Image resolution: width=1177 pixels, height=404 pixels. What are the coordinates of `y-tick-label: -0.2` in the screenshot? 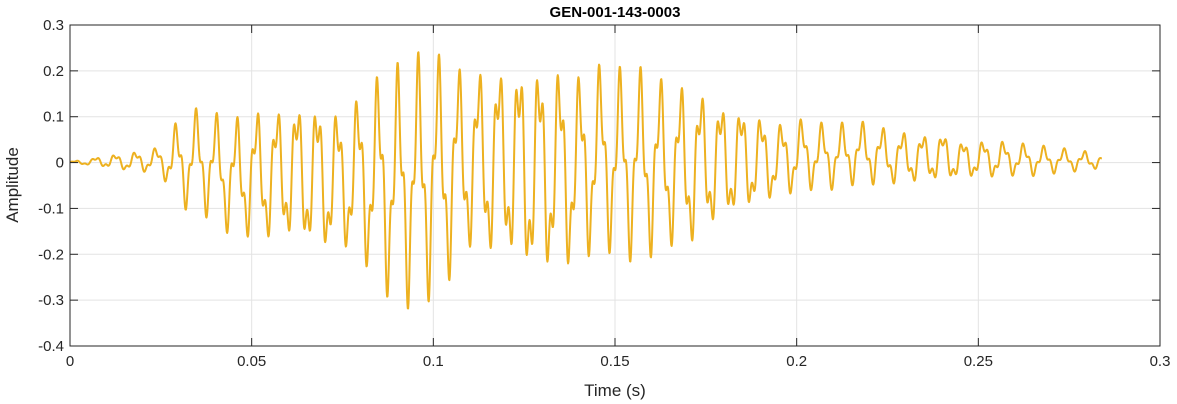 It's located at (51, 254).